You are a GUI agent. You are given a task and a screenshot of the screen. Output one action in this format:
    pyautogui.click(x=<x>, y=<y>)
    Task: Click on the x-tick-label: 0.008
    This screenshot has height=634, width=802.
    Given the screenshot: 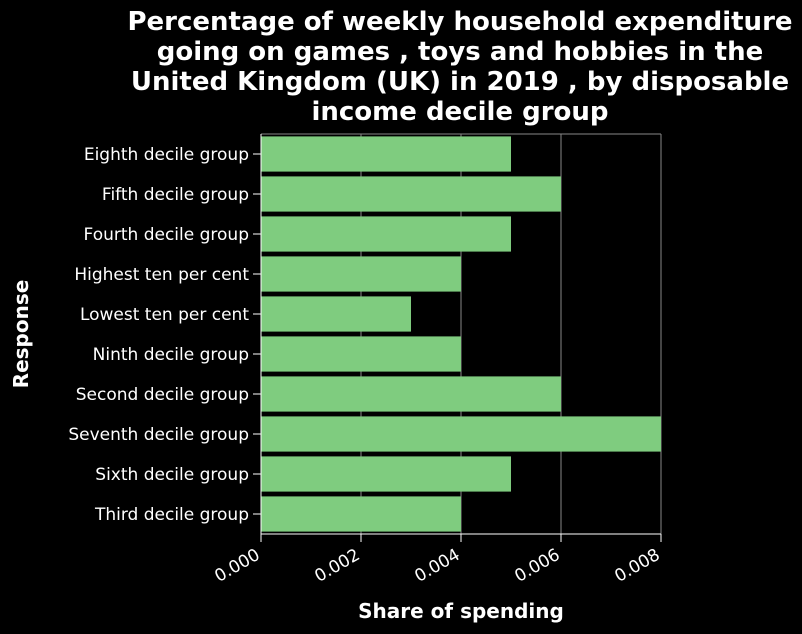 What is the action you would take?
    pyautogui.click(x=637, y=566)
    